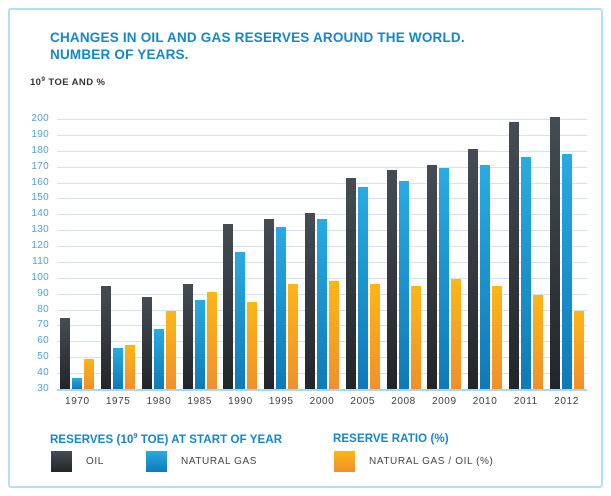 This screenshot has height=496, width=611. I want to click on bar-oil-2000, so click(309, 300).